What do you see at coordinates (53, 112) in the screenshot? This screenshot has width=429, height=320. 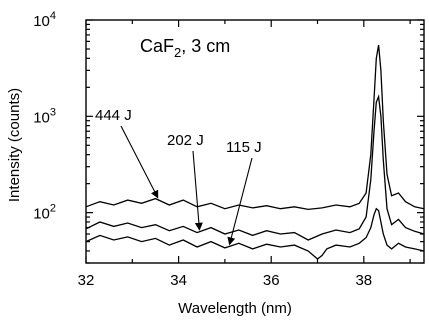 I see `y-tick-label-exponent: 3` at bounding box center [53, 112].